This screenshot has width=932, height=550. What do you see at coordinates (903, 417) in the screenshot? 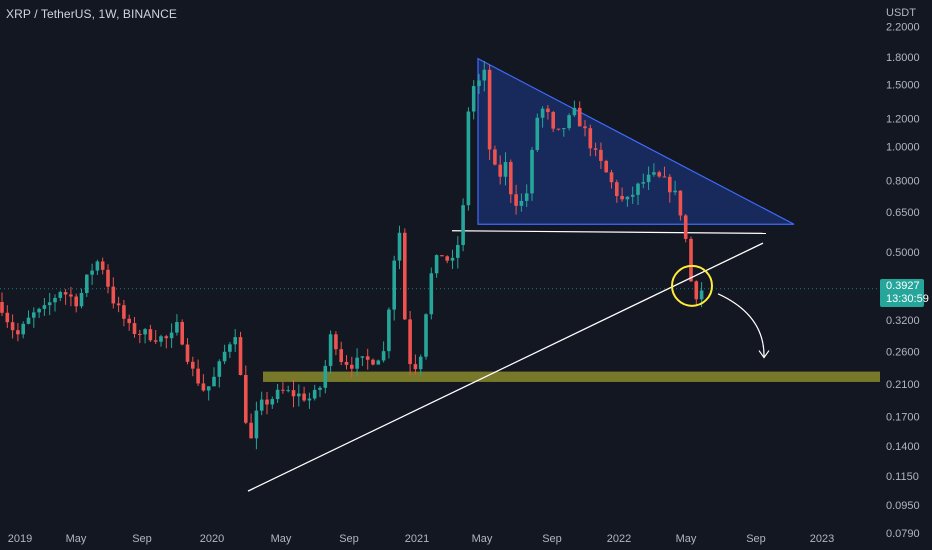
I see `y-tick-label: 0.1700` at bounding box center [903, 417].